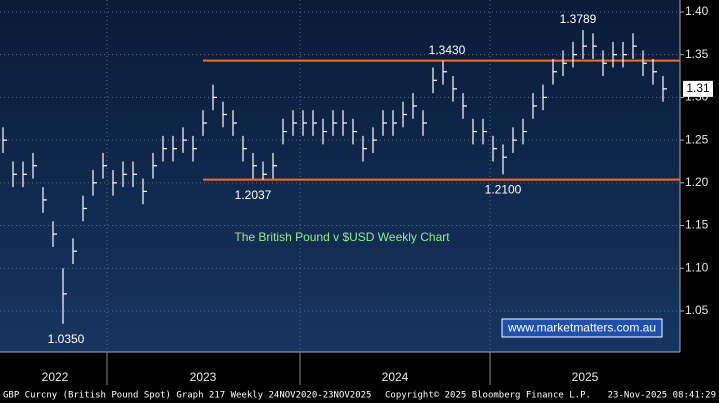 This screenshot has width=719, height=403. Describe the element at coordinates (203, 377) in the screenshot. I see `x-tick-label: 2023` at that location.